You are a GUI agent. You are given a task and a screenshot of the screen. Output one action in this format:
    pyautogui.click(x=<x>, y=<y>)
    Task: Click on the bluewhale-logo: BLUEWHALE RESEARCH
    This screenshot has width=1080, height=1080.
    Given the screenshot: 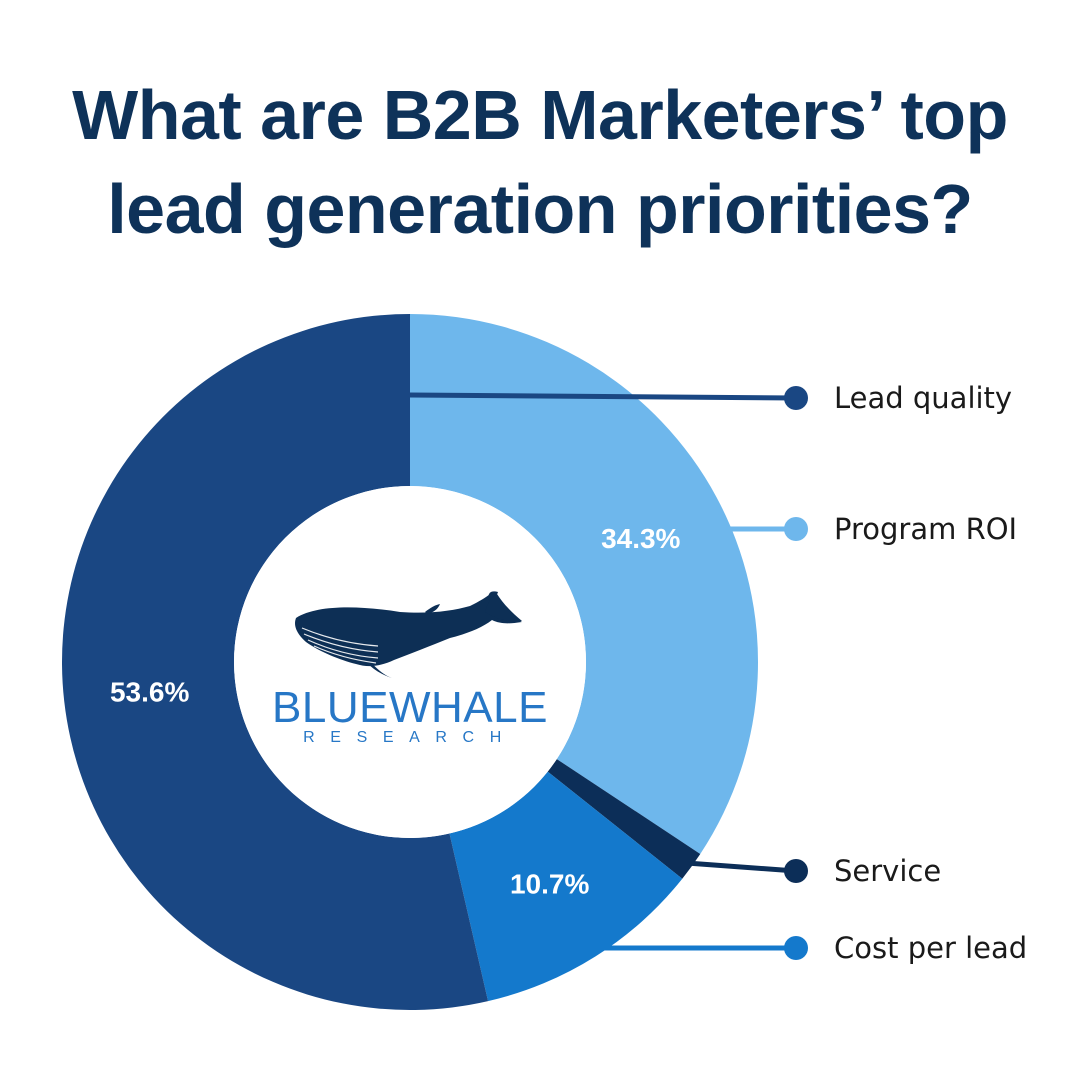 What is the action you would take?
    pyautogui.click(x=410, y=668)
    